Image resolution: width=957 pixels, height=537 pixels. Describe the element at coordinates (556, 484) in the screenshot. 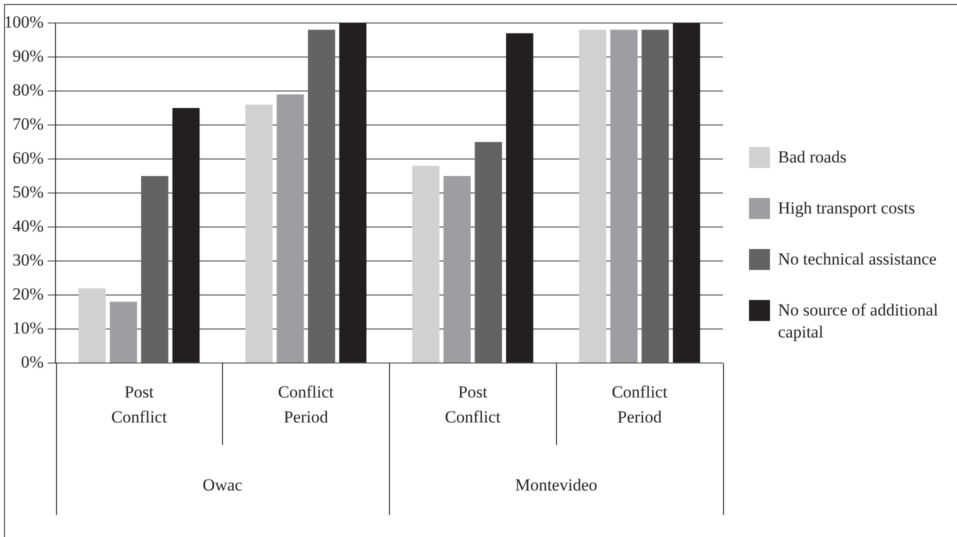

I see `text: Montevideo` at that location.